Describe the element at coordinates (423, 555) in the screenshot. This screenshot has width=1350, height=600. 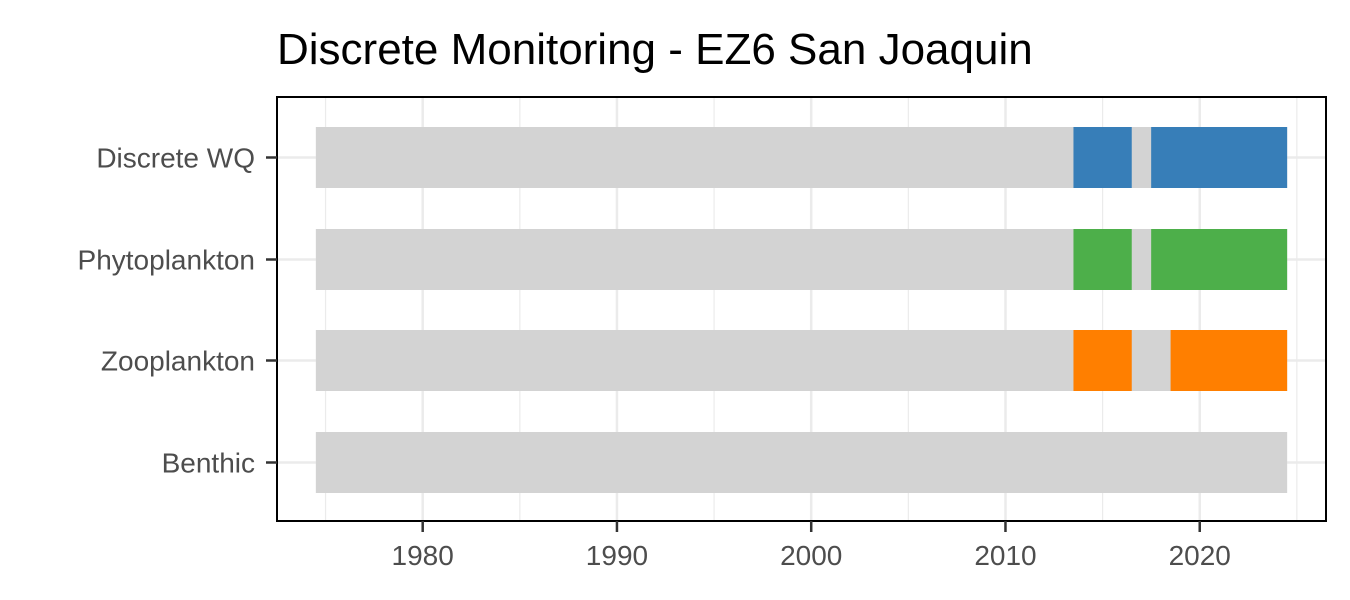
I see `x-tick-label: 1980` at that location.